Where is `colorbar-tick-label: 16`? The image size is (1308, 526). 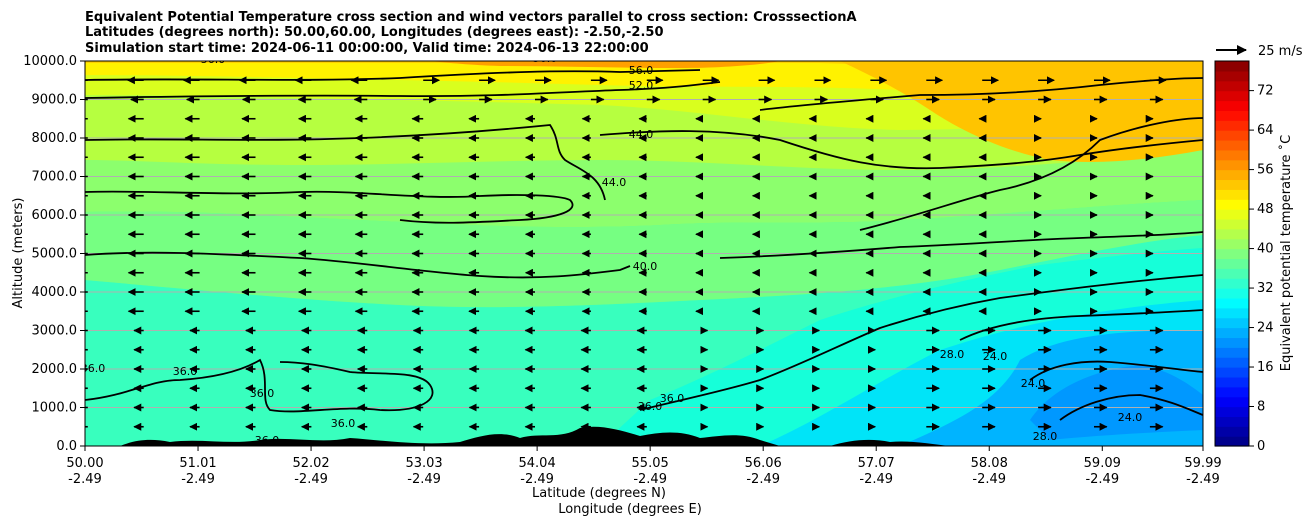
colorbar-tick-label: 16 is located at coordinates (1265, 367).